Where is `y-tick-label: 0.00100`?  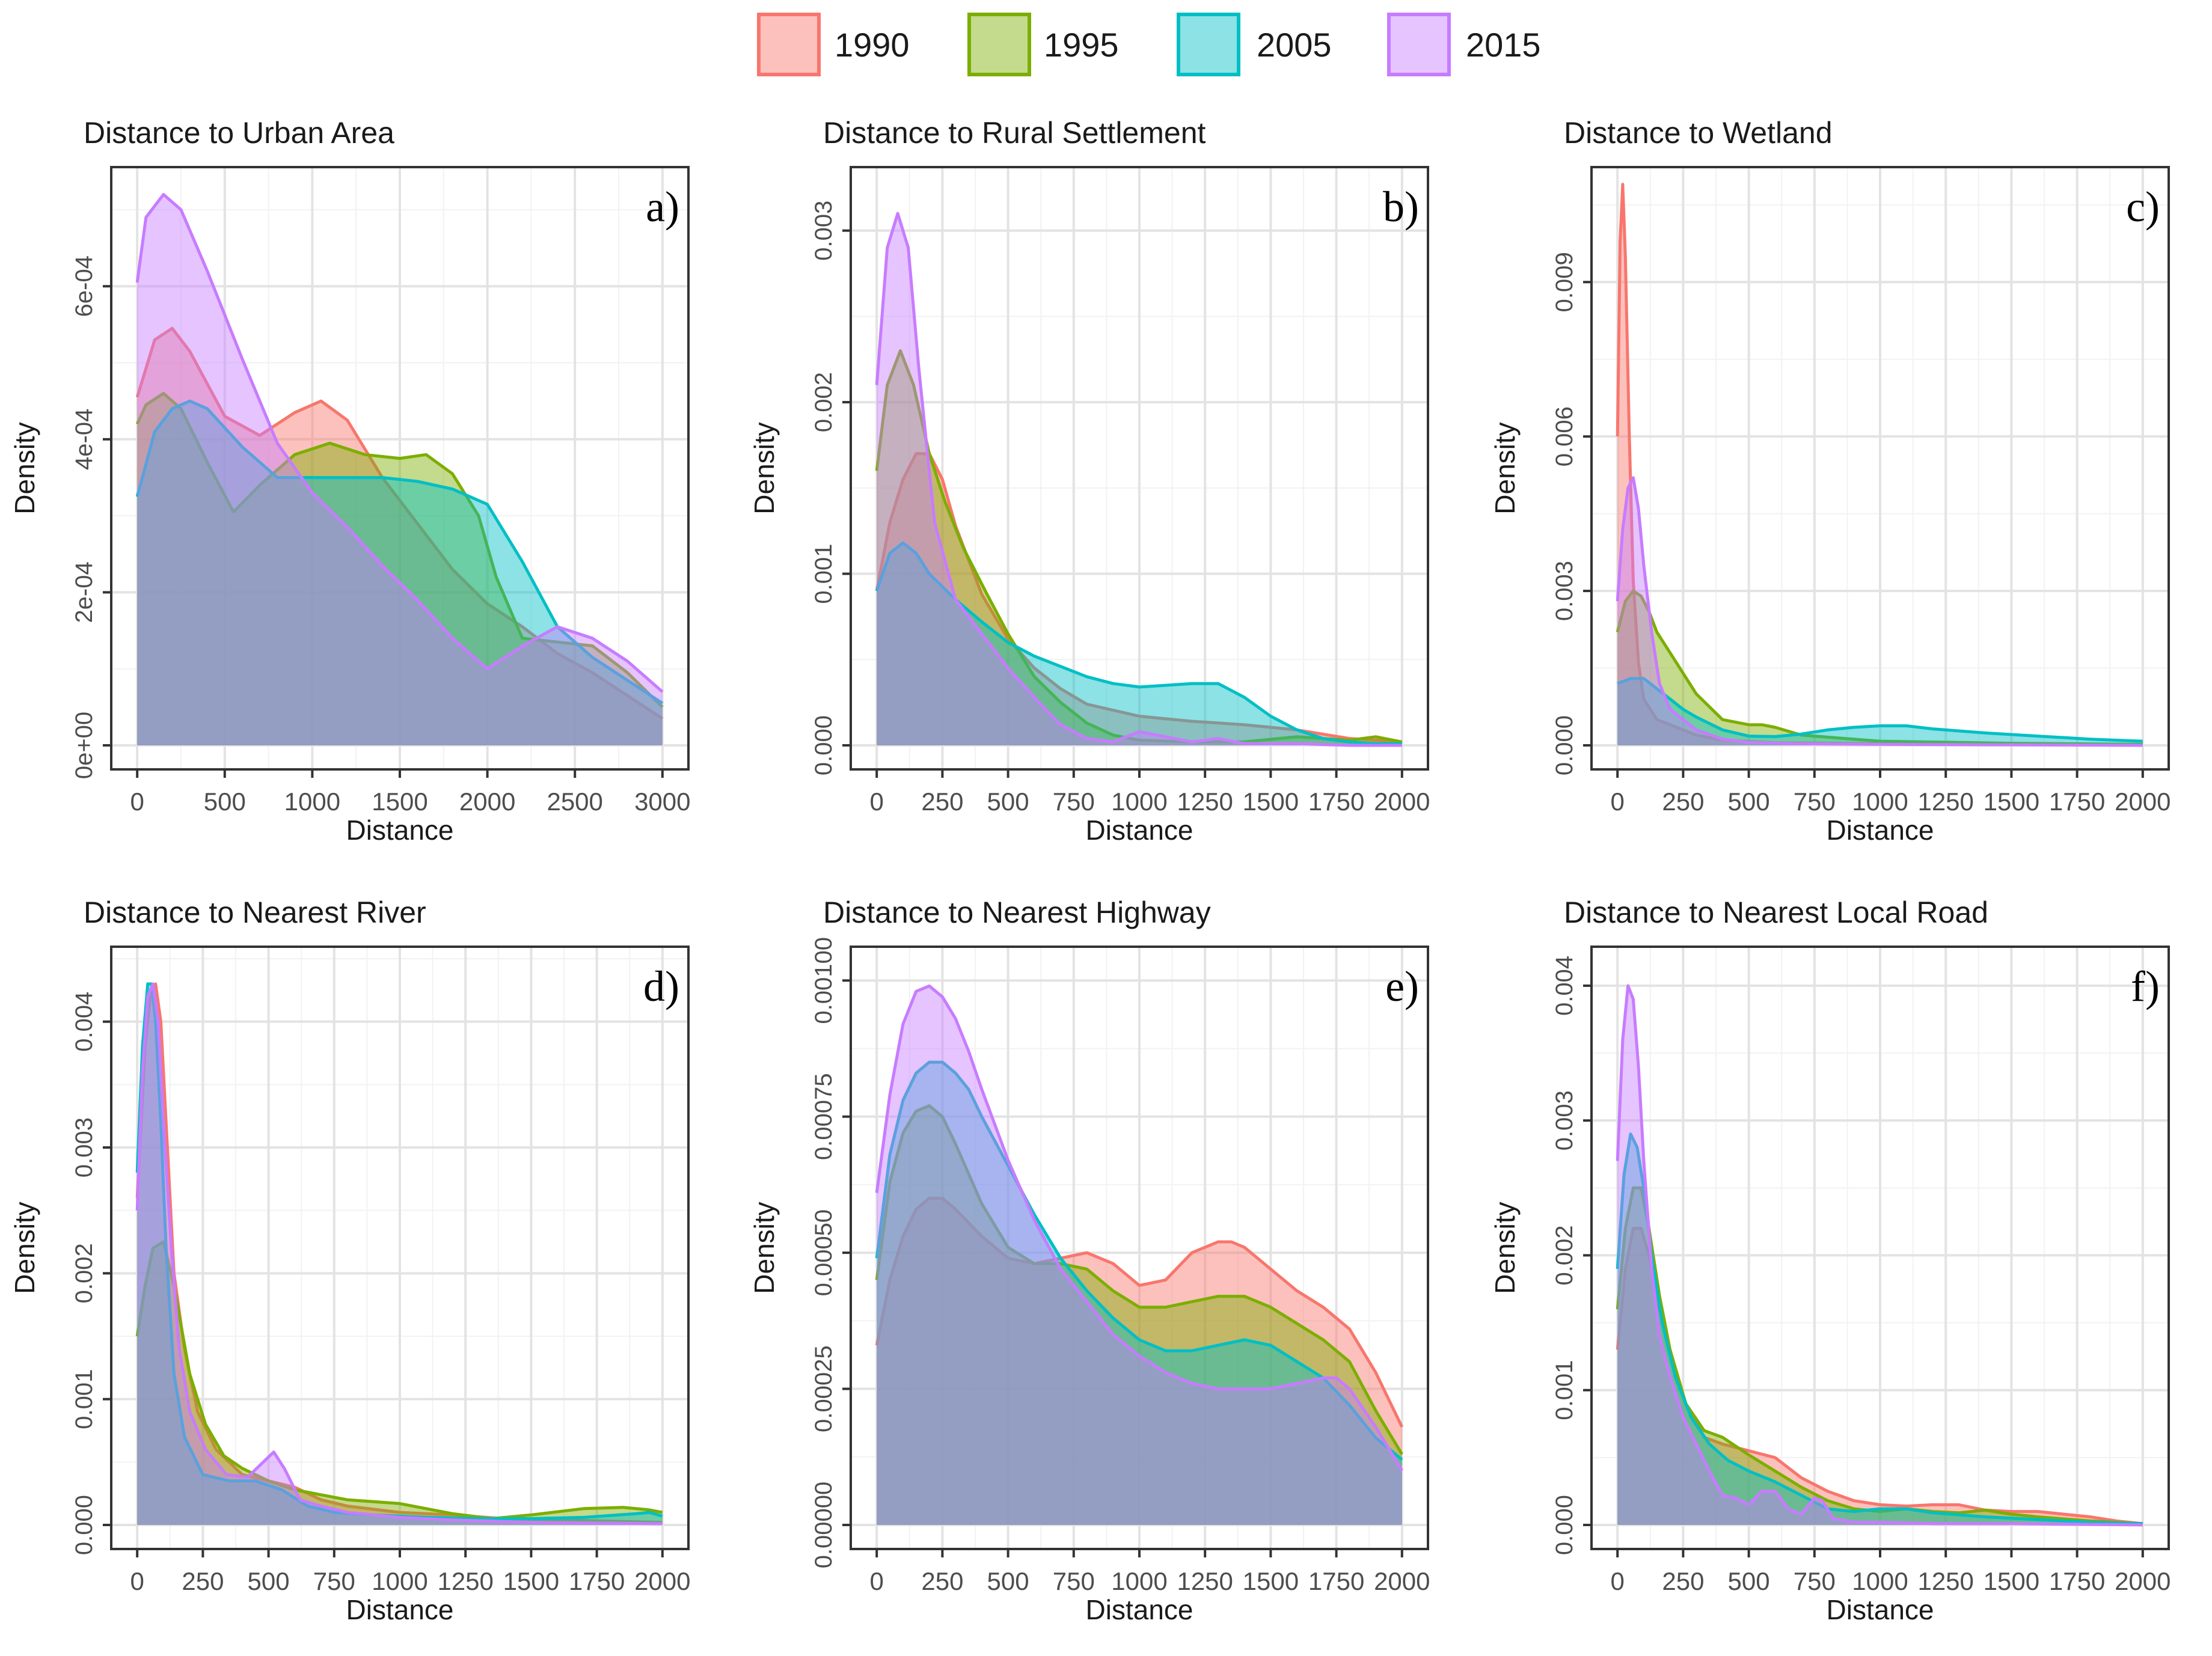
y-tick-label: 0.00100 is located at coordinates (823, 981).